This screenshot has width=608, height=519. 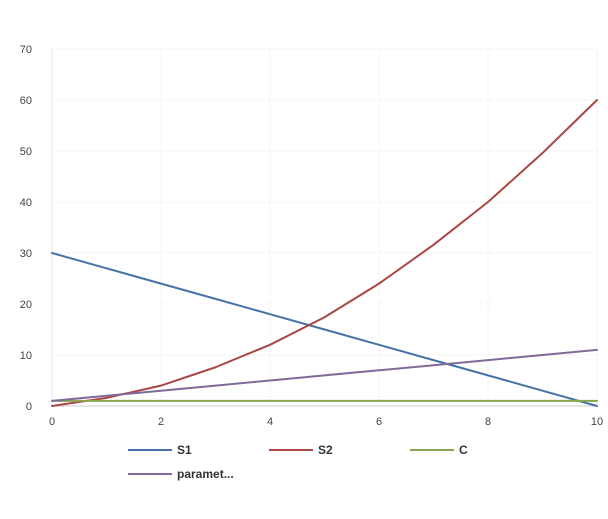 What do you see at coordinates (26, 152) in the screenshot?
I see `y-tick-label: 50` at bounding box center [26, 152].